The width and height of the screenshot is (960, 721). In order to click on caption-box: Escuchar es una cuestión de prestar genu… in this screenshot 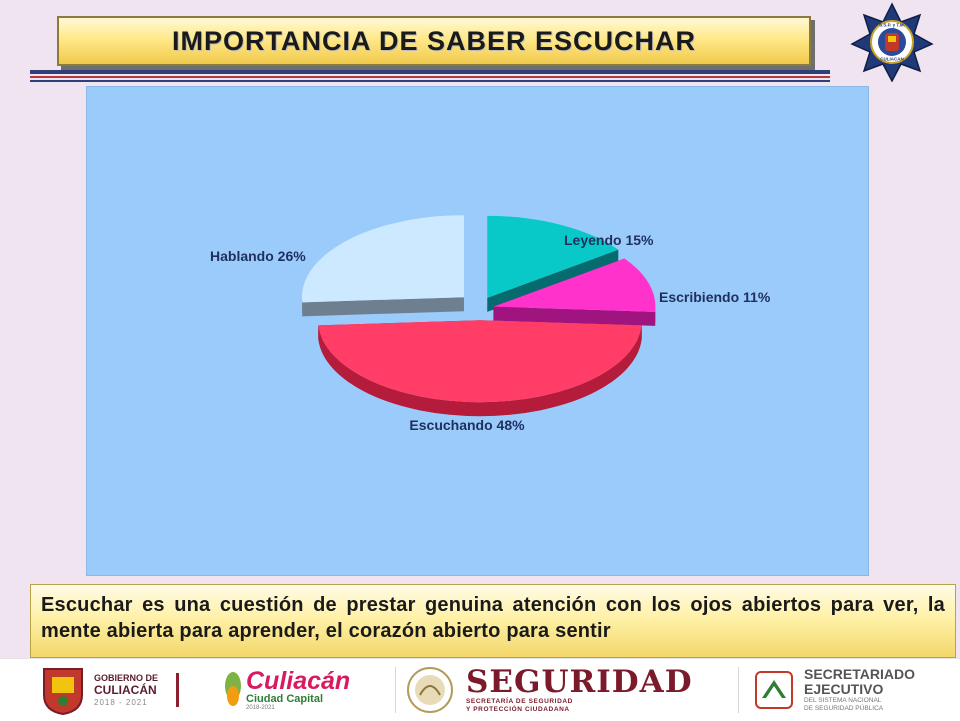, I will do `click(493, 621)`.